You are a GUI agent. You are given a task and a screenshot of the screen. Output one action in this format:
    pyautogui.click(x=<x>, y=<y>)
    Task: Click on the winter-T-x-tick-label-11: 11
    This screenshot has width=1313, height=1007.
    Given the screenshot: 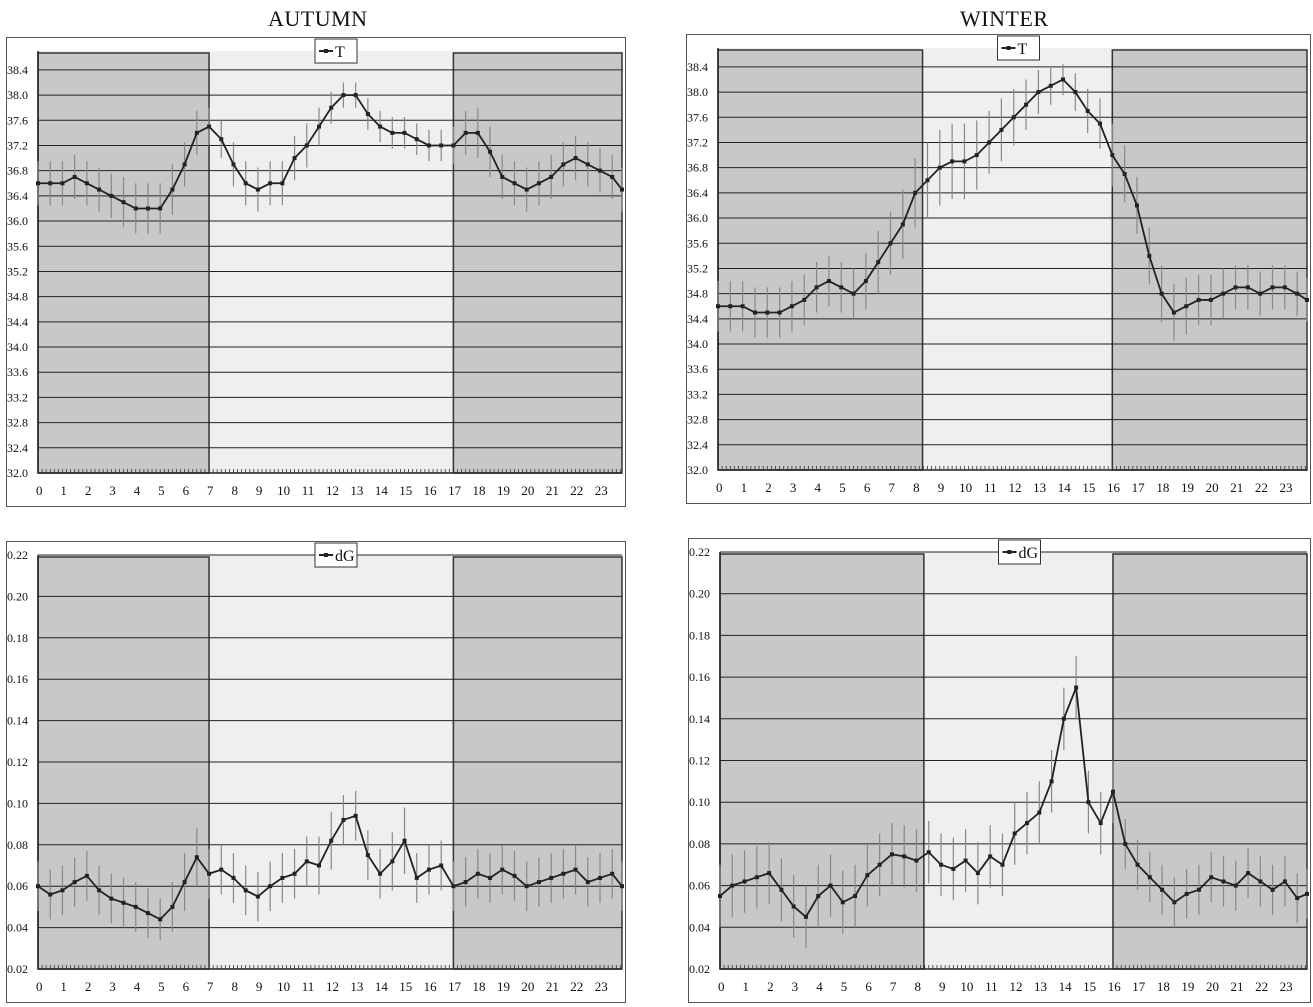 What is the action you would take?
    pyautogui.click(x=990, y=487)
    